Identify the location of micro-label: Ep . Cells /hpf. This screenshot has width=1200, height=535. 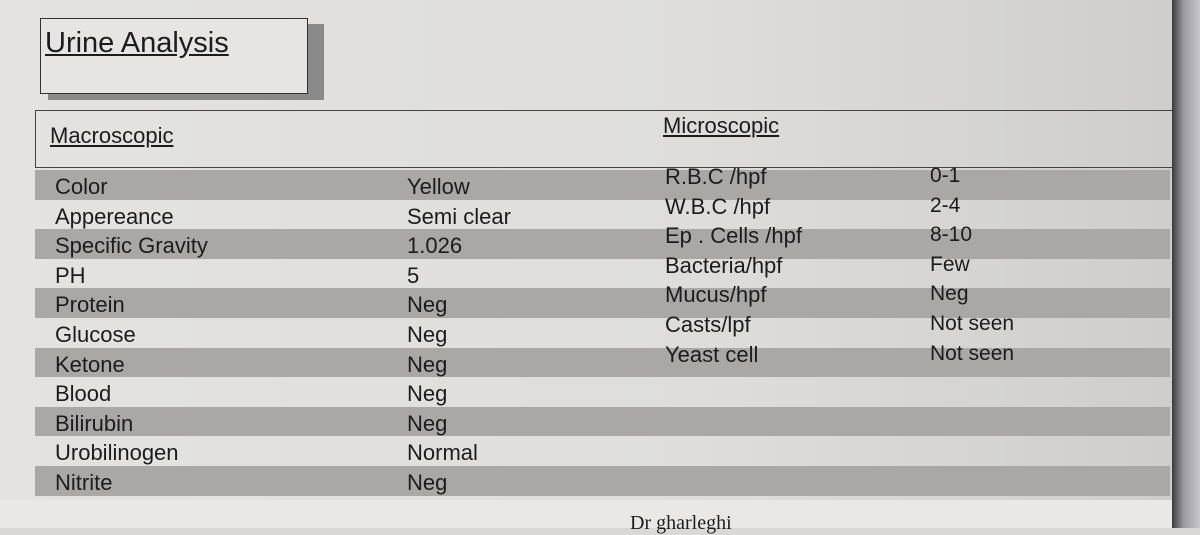
(733, 236).